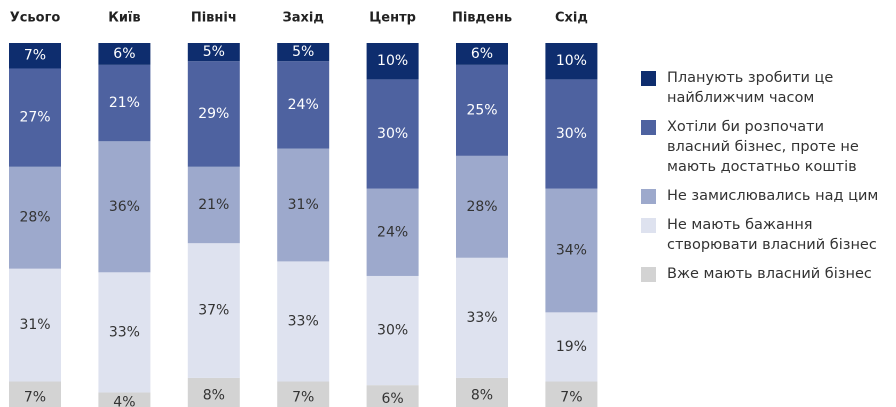 The height and width of the screenshot is (407, 896). Describe the element at coordinates (750, 88) in the screenshot. I see `legend-label: Планують зробити це найближчим часом` at that location.